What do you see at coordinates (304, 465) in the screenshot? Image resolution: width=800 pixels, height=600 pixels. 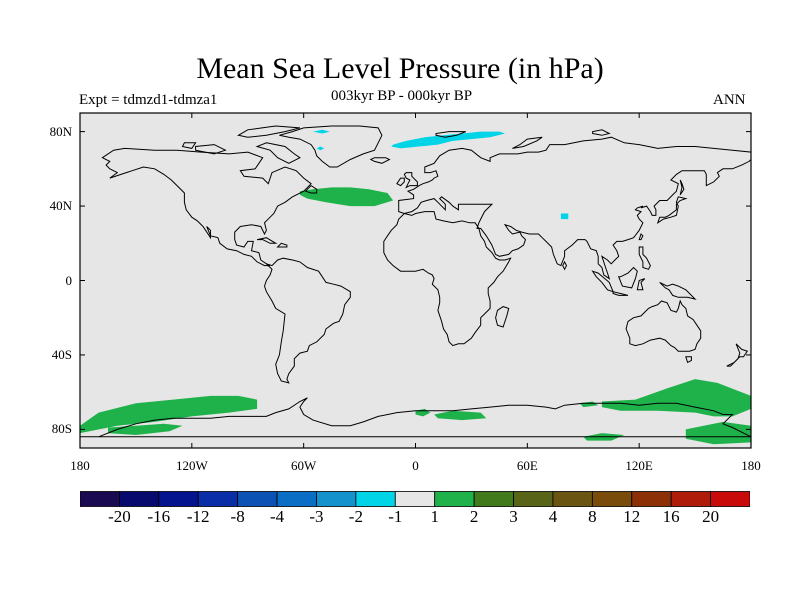 I see `lon-label: 60W` at bounding box center [304, 465].